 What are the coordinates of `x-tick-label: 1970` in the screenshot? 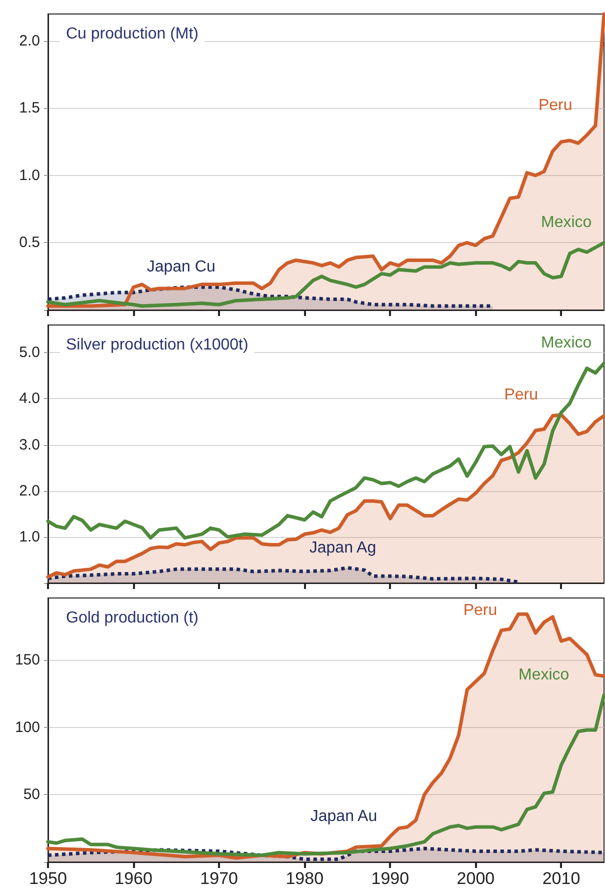 It's located at (219, 878).